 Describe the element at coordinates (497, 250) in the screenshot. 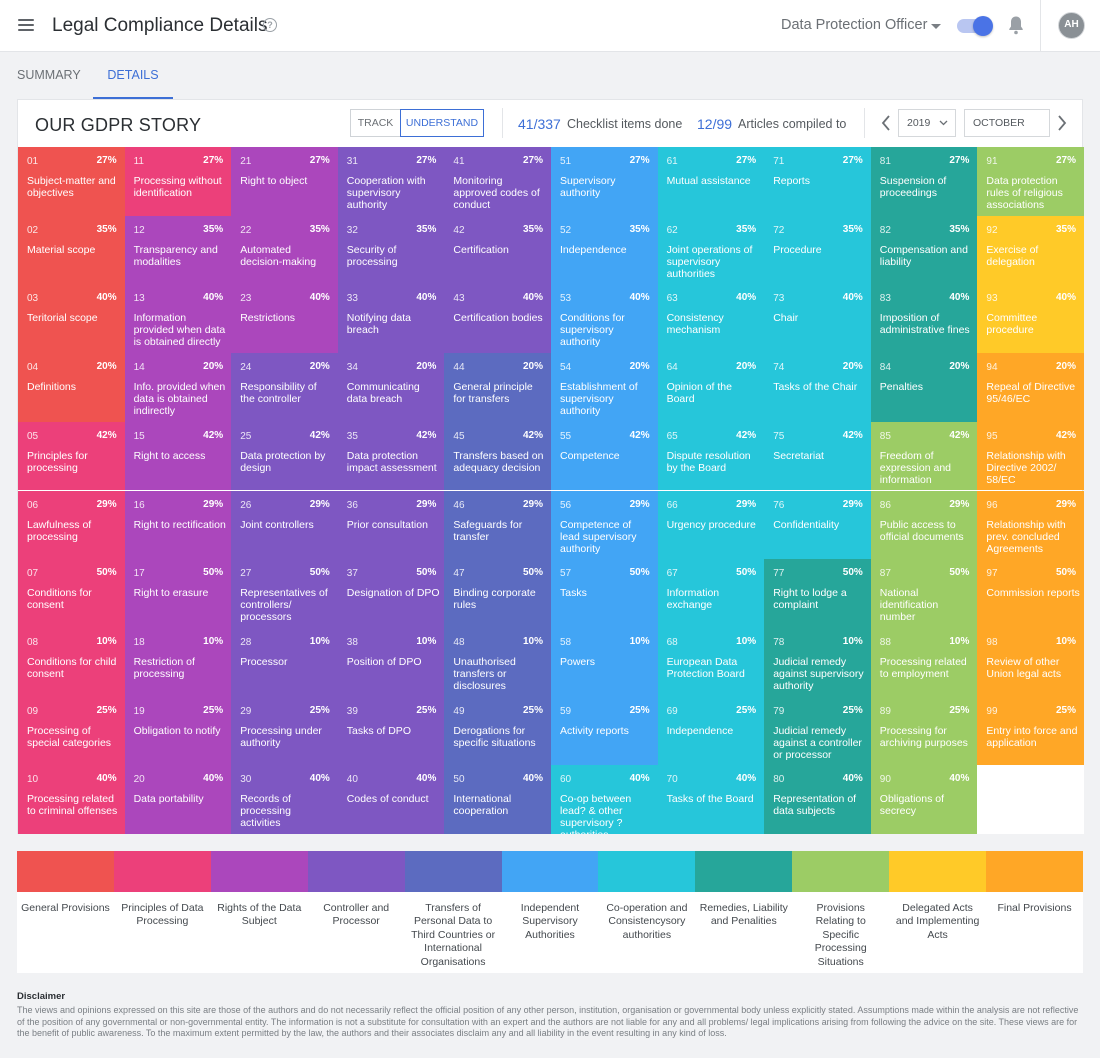

I see `article-cell: 42 35% Certification` at that location.